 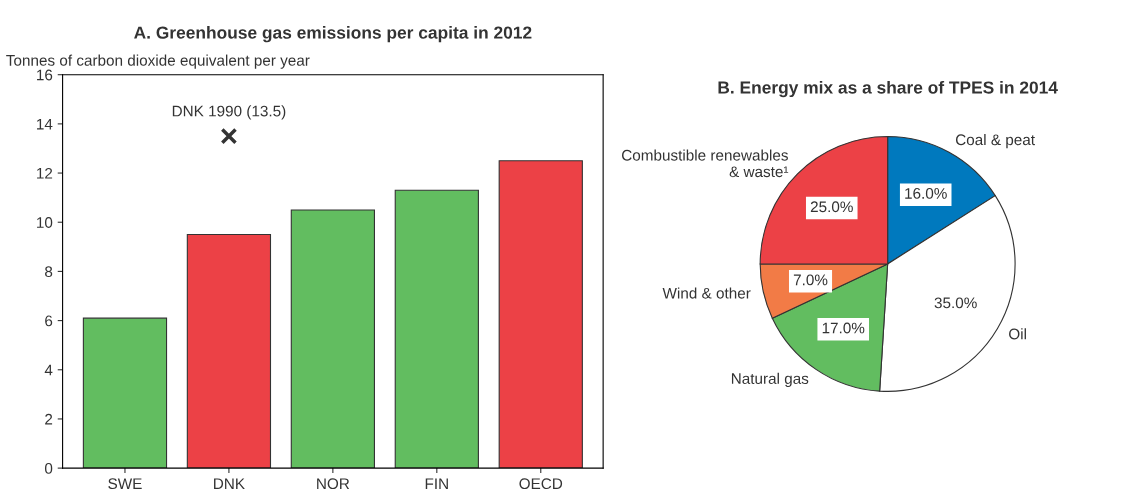 I want to click on slice-label: Coal & peat, so click(x=995, y=141).